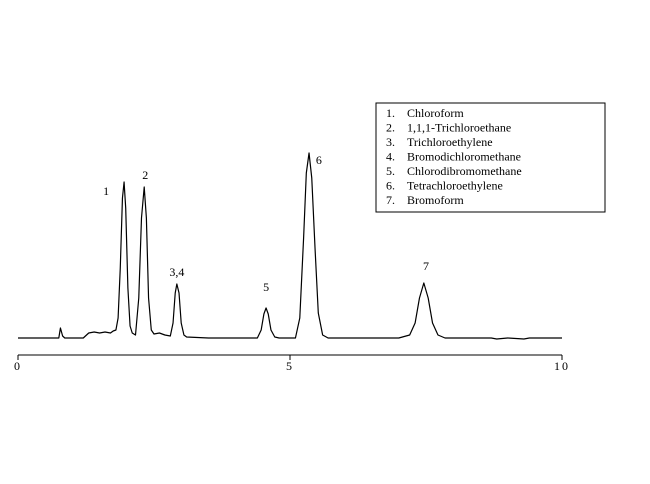 Image resolution: width=650 pixels, height=484 pixels. I want to click on key-name: Tetrachloroethylene, so click(455, 185).